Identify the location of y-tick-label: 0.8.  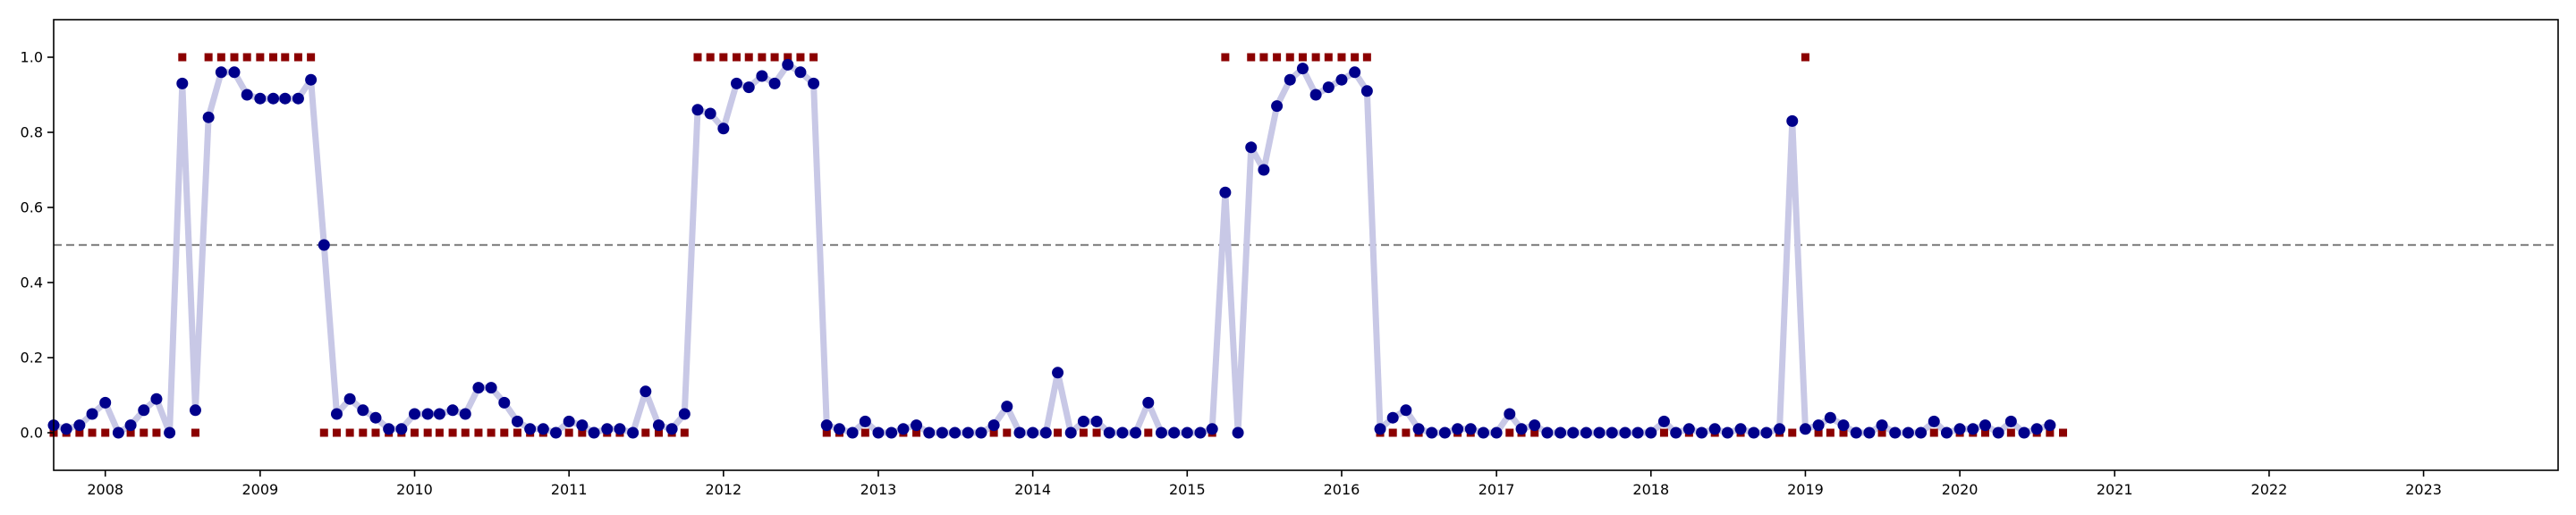
(32, 132).